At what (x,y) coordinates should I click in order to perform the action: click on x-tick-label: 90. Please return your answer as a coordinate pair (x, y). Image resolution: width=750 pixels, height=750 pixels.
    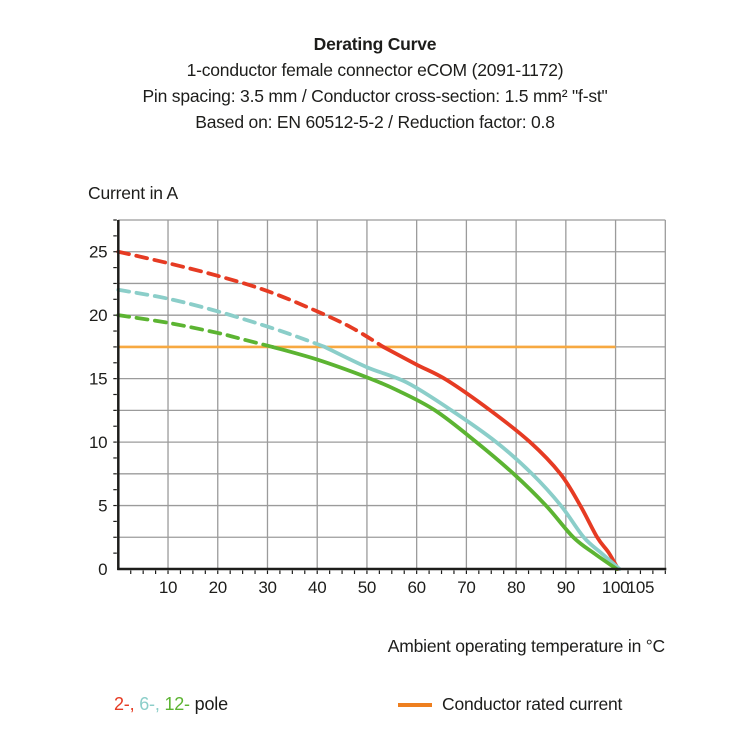
    Looking at the image, I should click on (566, 587).